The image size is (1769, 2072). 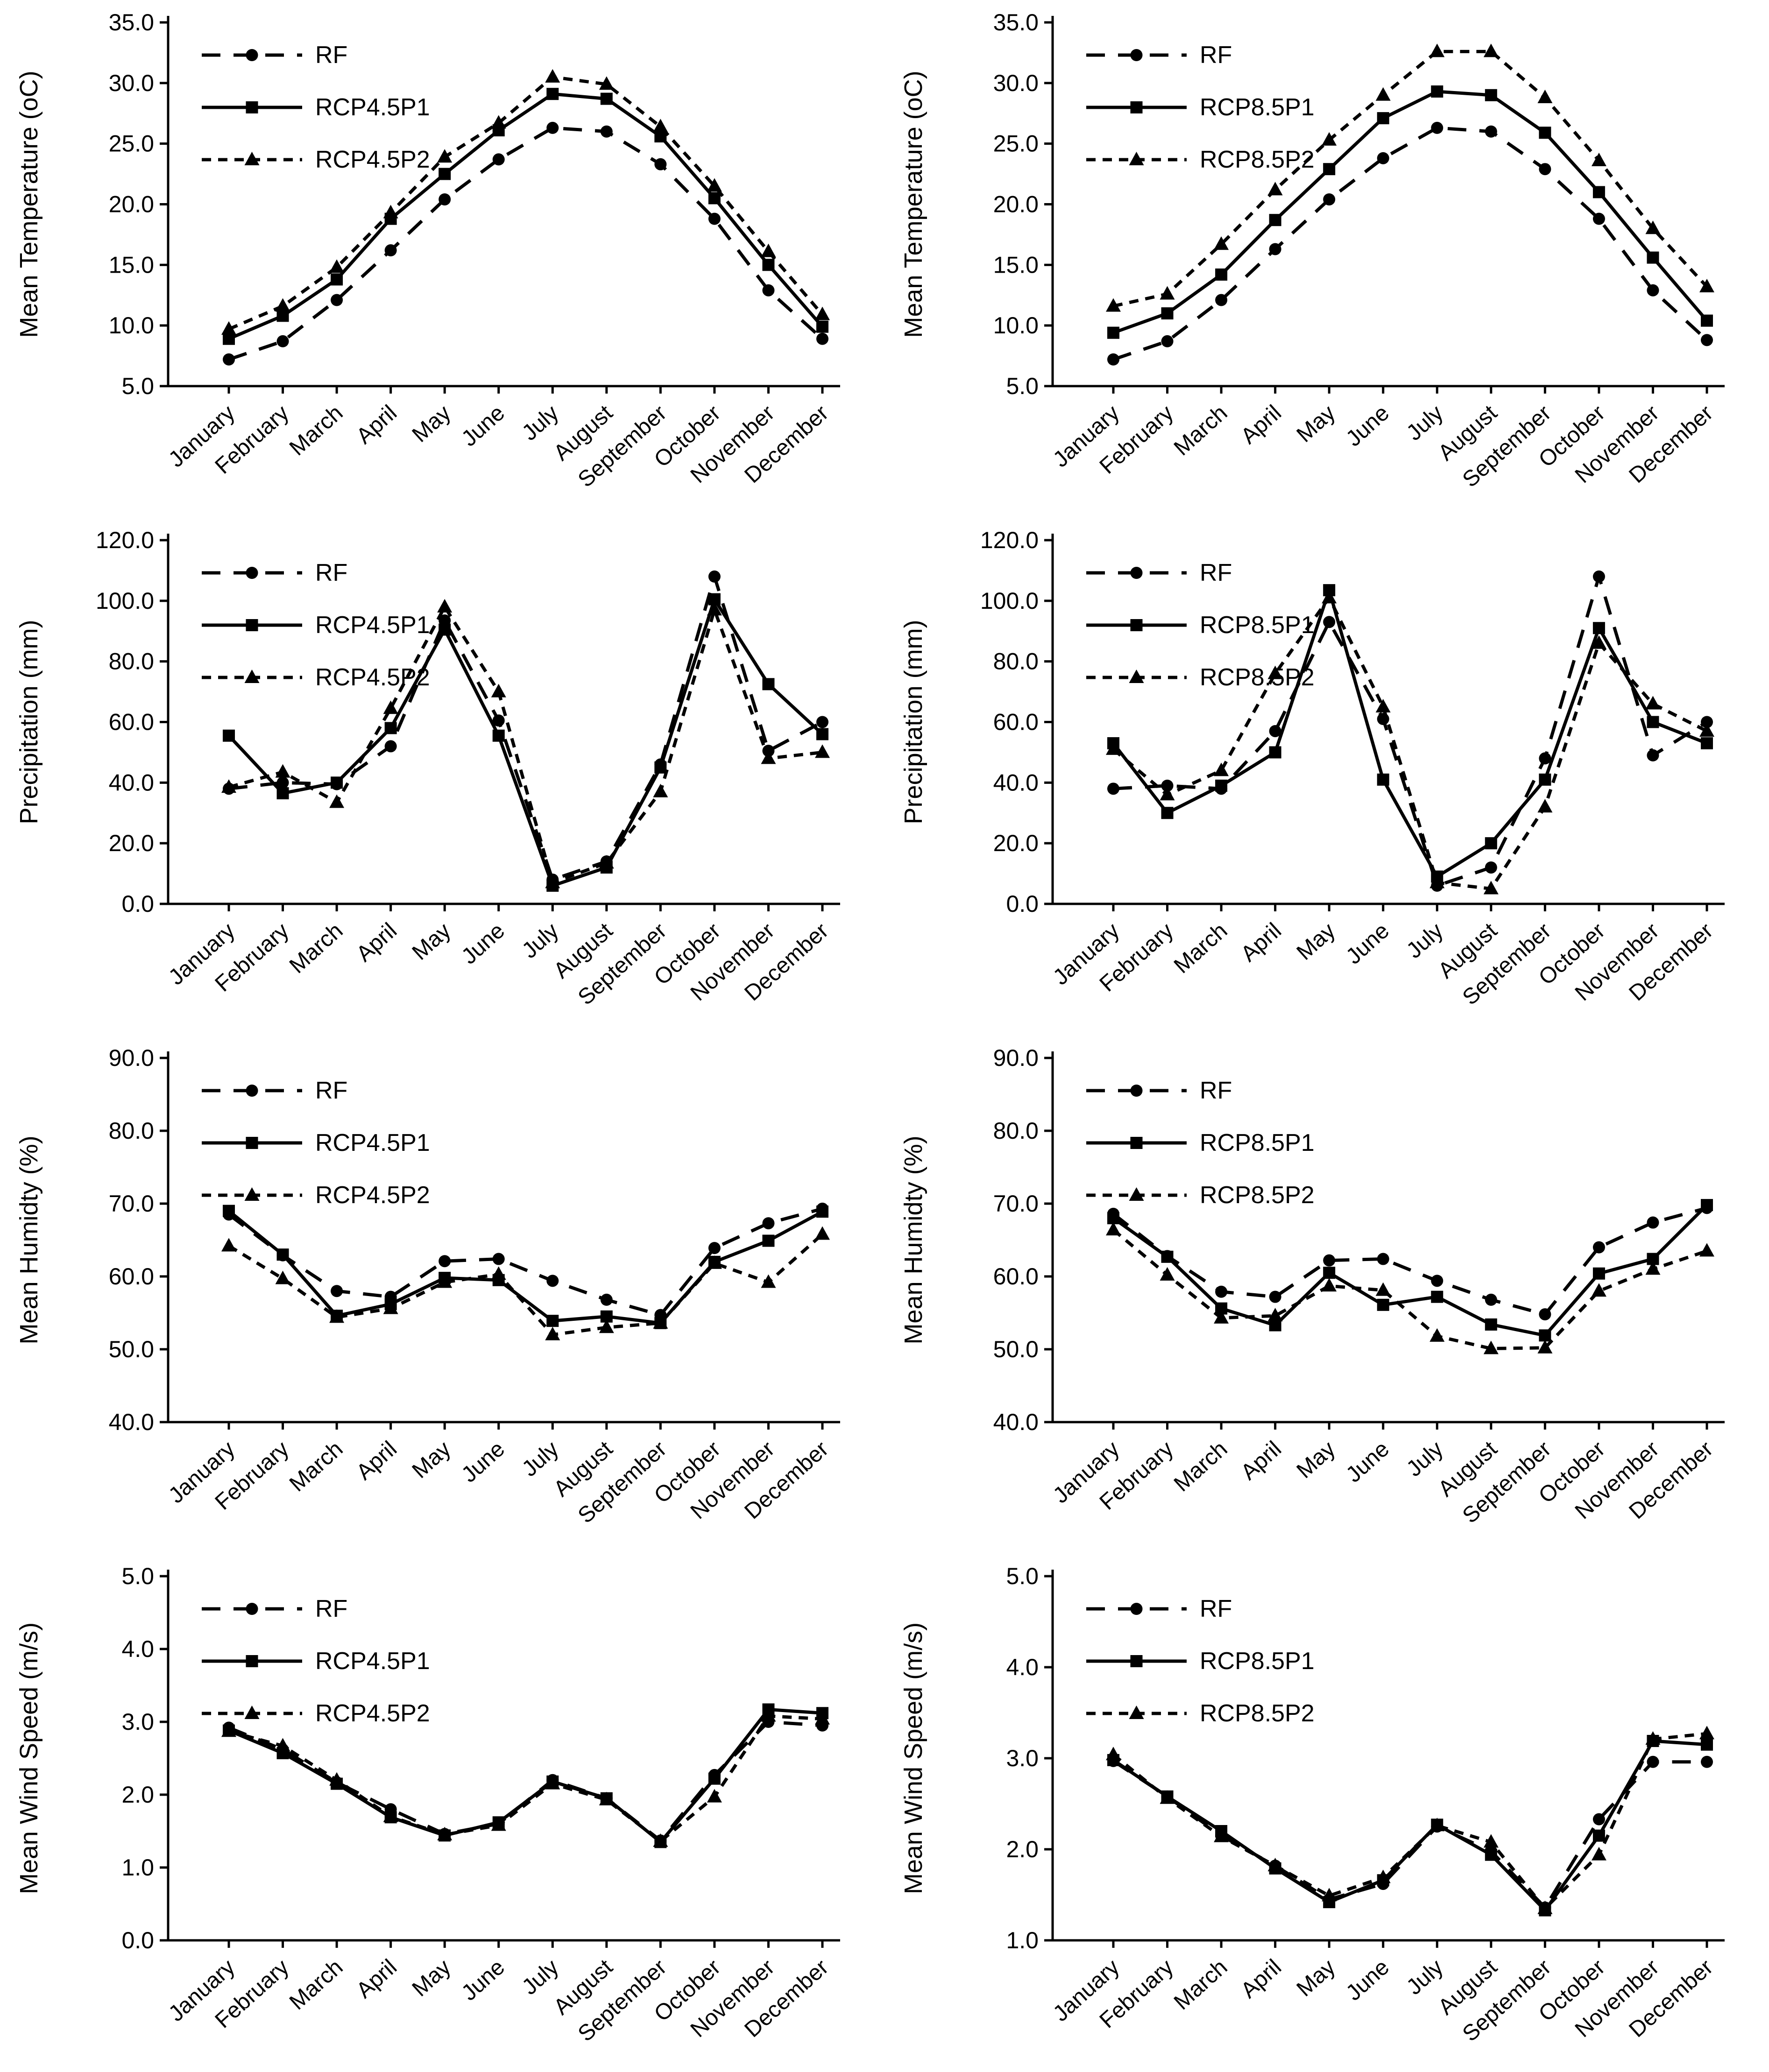 I want to click on legend: RF RCP4.5P1 RCP4.5P2, so click(x=316, y=108).